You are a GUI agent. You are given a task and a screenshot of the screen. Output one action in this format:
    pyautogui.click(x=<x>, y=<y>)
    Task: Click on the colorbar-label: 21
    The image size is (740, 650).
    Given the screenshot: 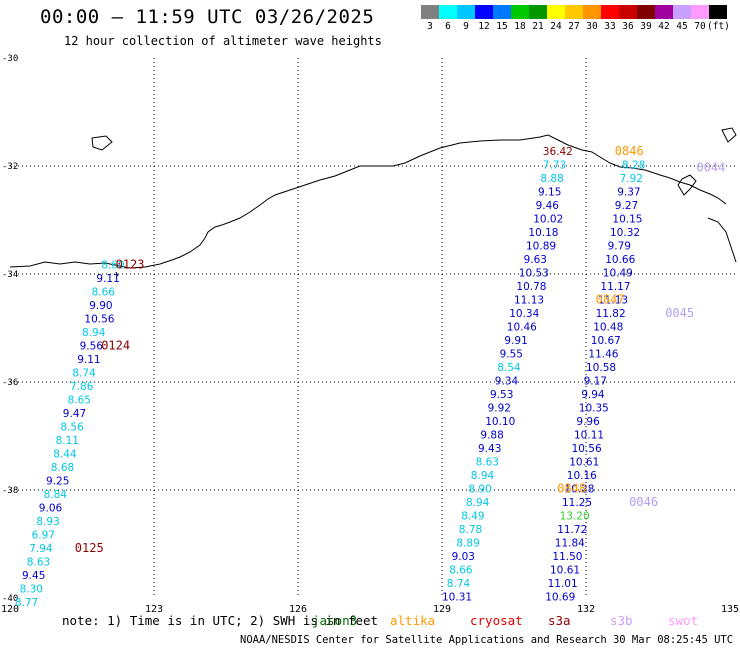 What is the action you would take?
    pyautogui.click(x=538, y=26)
    